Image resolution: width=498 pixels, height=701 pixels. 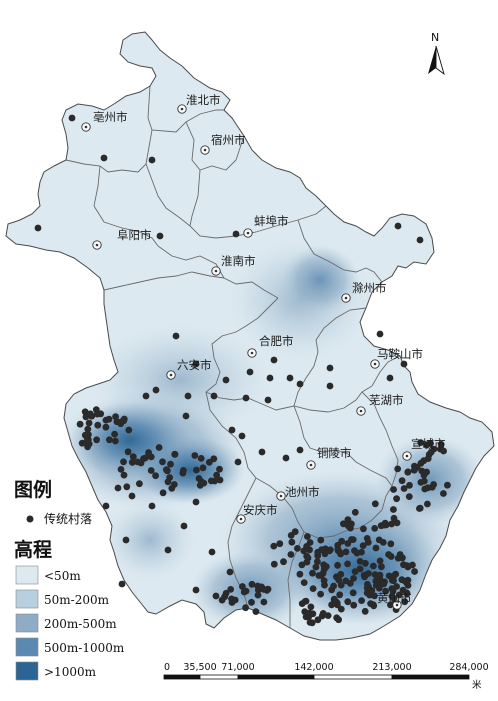 I want to click on city-marker: 淮北市, so click(x=199, y=103).